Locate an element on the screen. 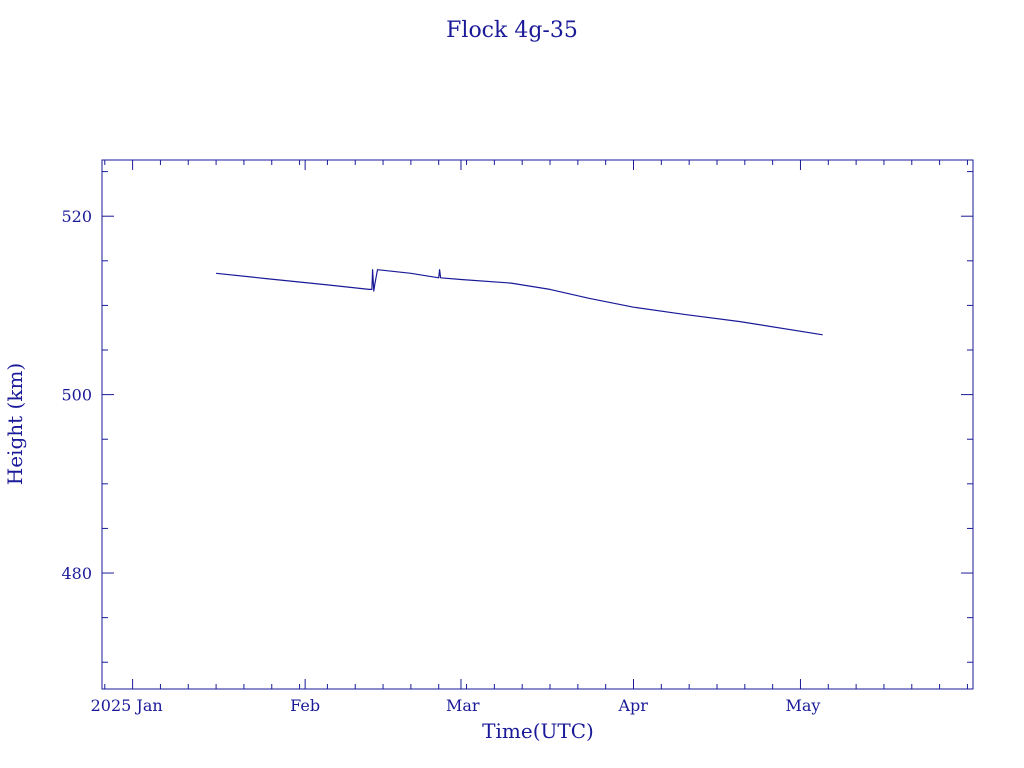 This screenshot has width=1024, height=768. x-axis-title: Time(UTC) is located at coordinates (538, 731).